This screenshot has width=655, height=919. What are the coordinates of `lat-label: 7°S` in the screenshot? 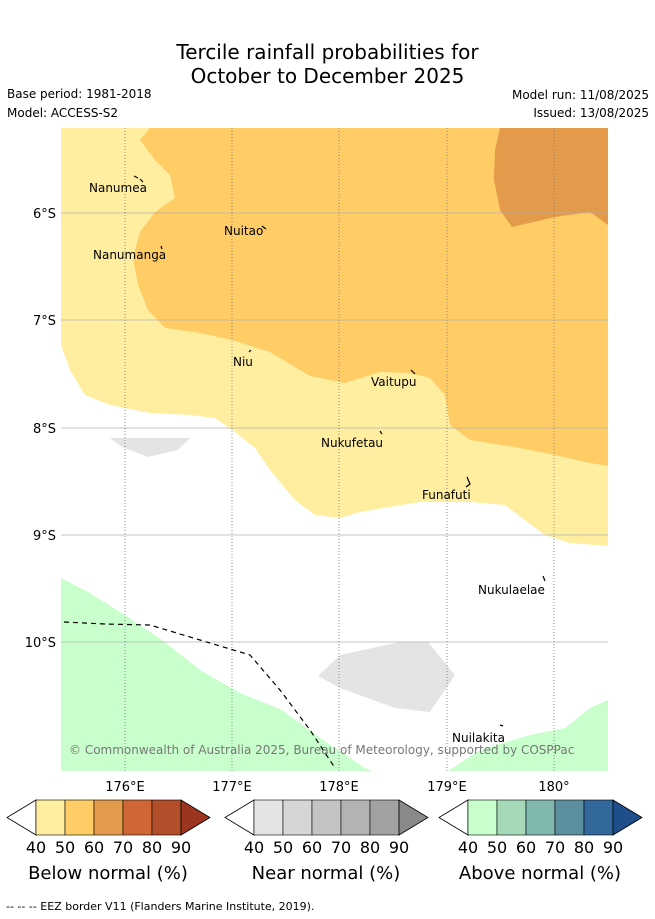 It's located at (44, 321).